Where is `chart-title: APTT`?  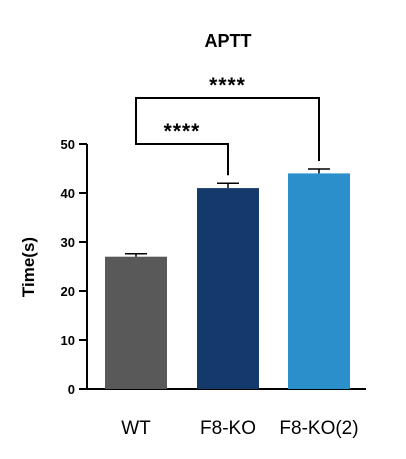
chart-title: APTT is located at coordinates (228, 41).